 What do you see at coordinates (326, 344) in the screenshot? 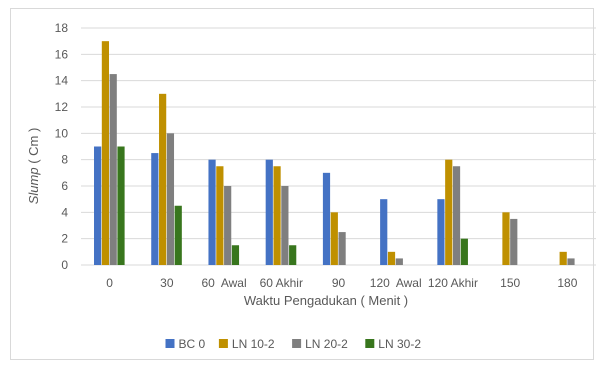
I see `legend-label: LN 20-2` at bounding box center [326, 344].